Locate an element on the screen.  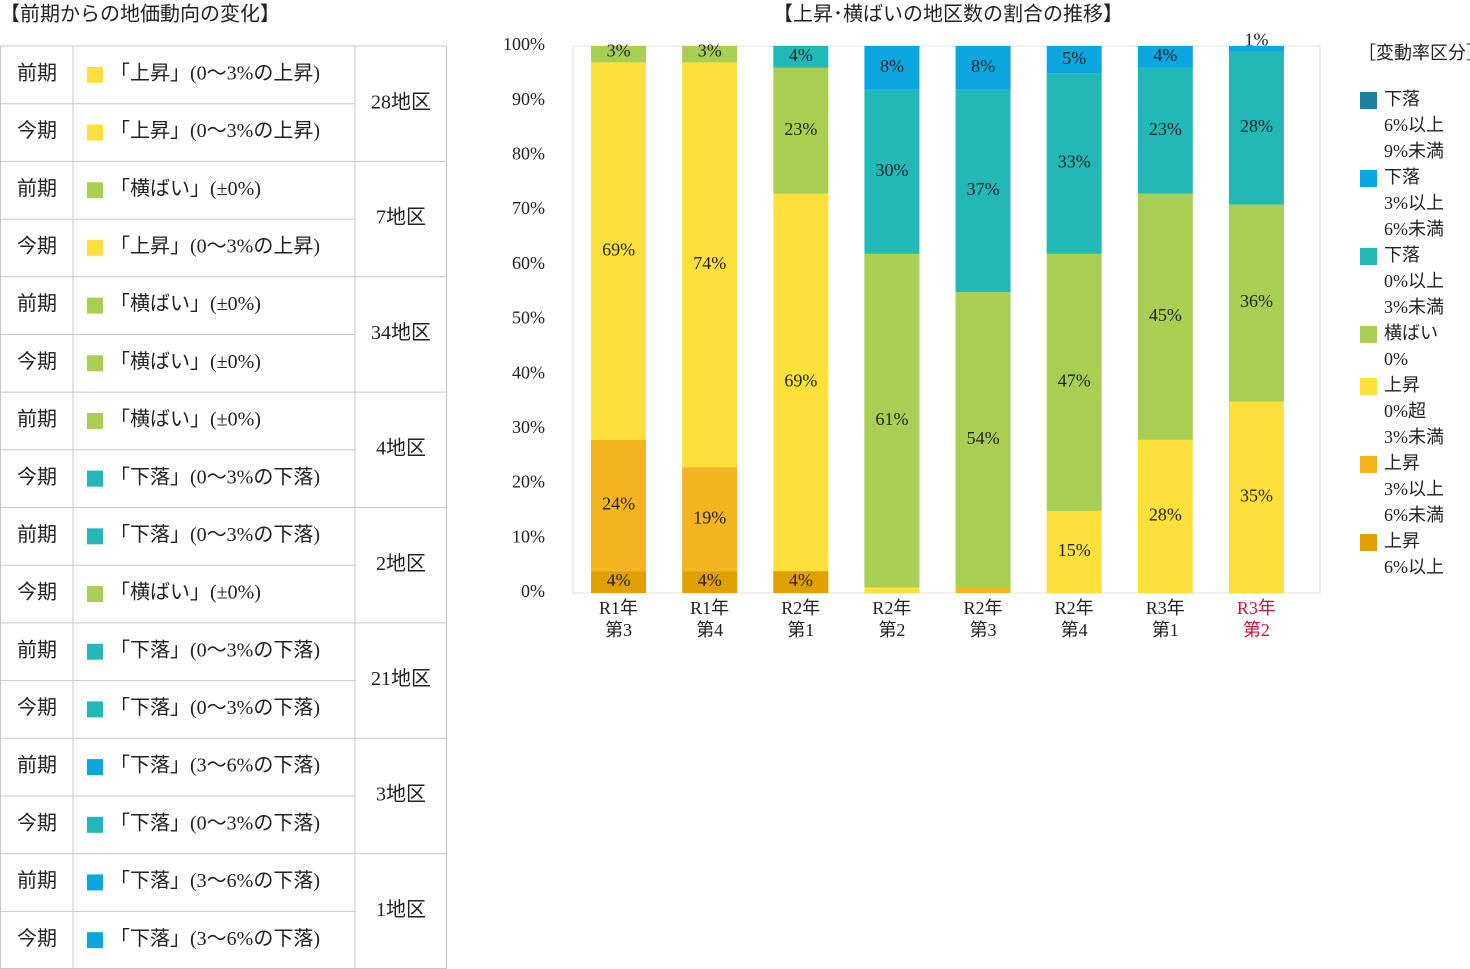
x-tick-label: R2年 is located at coordinates (891, 608).